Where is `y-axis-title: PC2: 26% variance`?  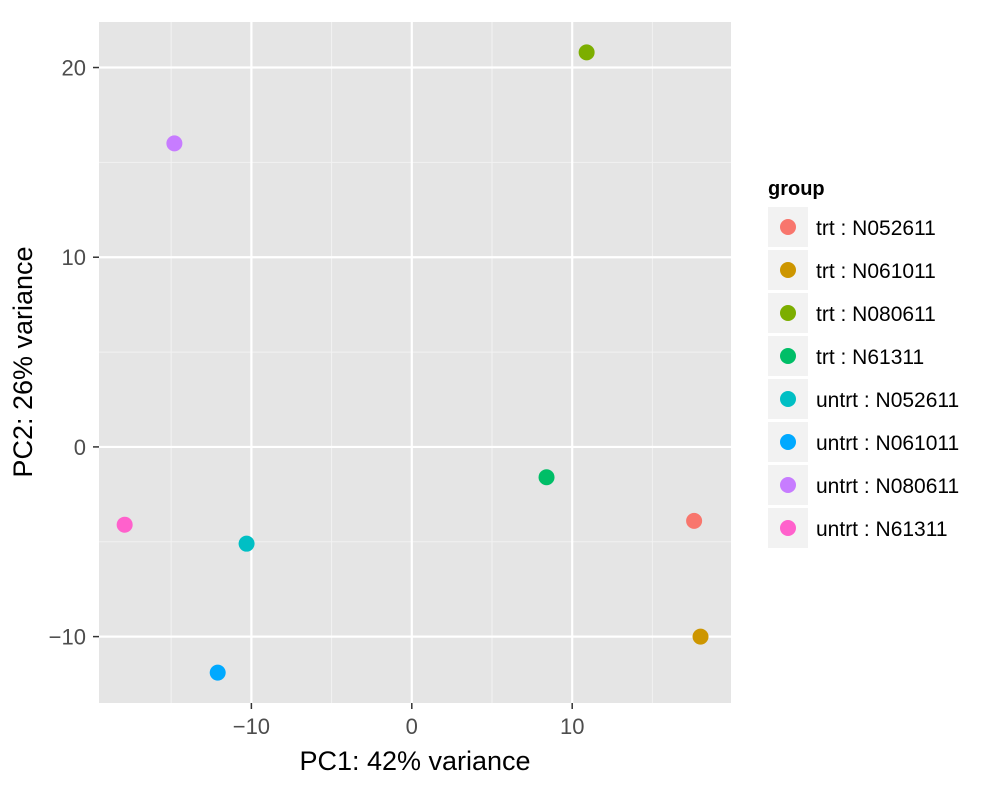
y-axis-title: PC2: 26% variance is located at coordinates (23, 361).